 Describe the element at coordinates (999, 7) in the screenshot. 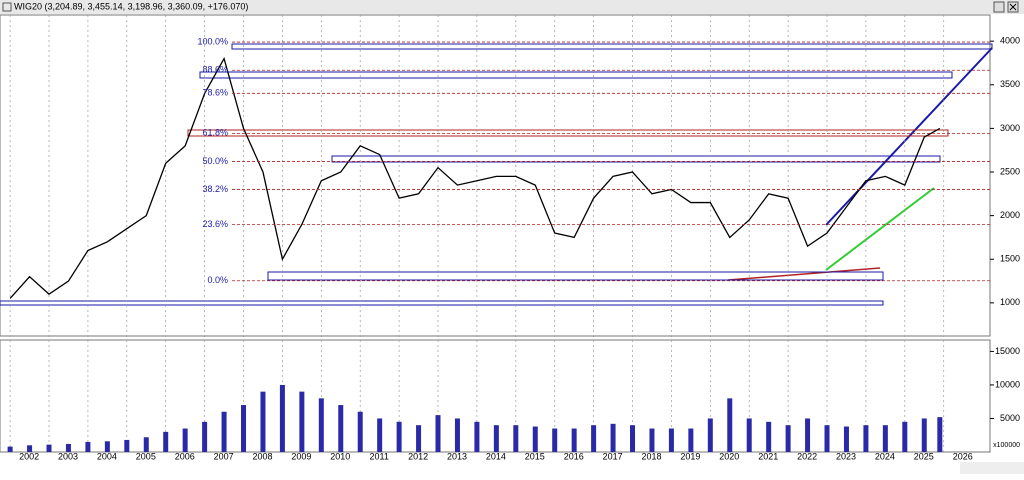

I see `restore-button` at that location.